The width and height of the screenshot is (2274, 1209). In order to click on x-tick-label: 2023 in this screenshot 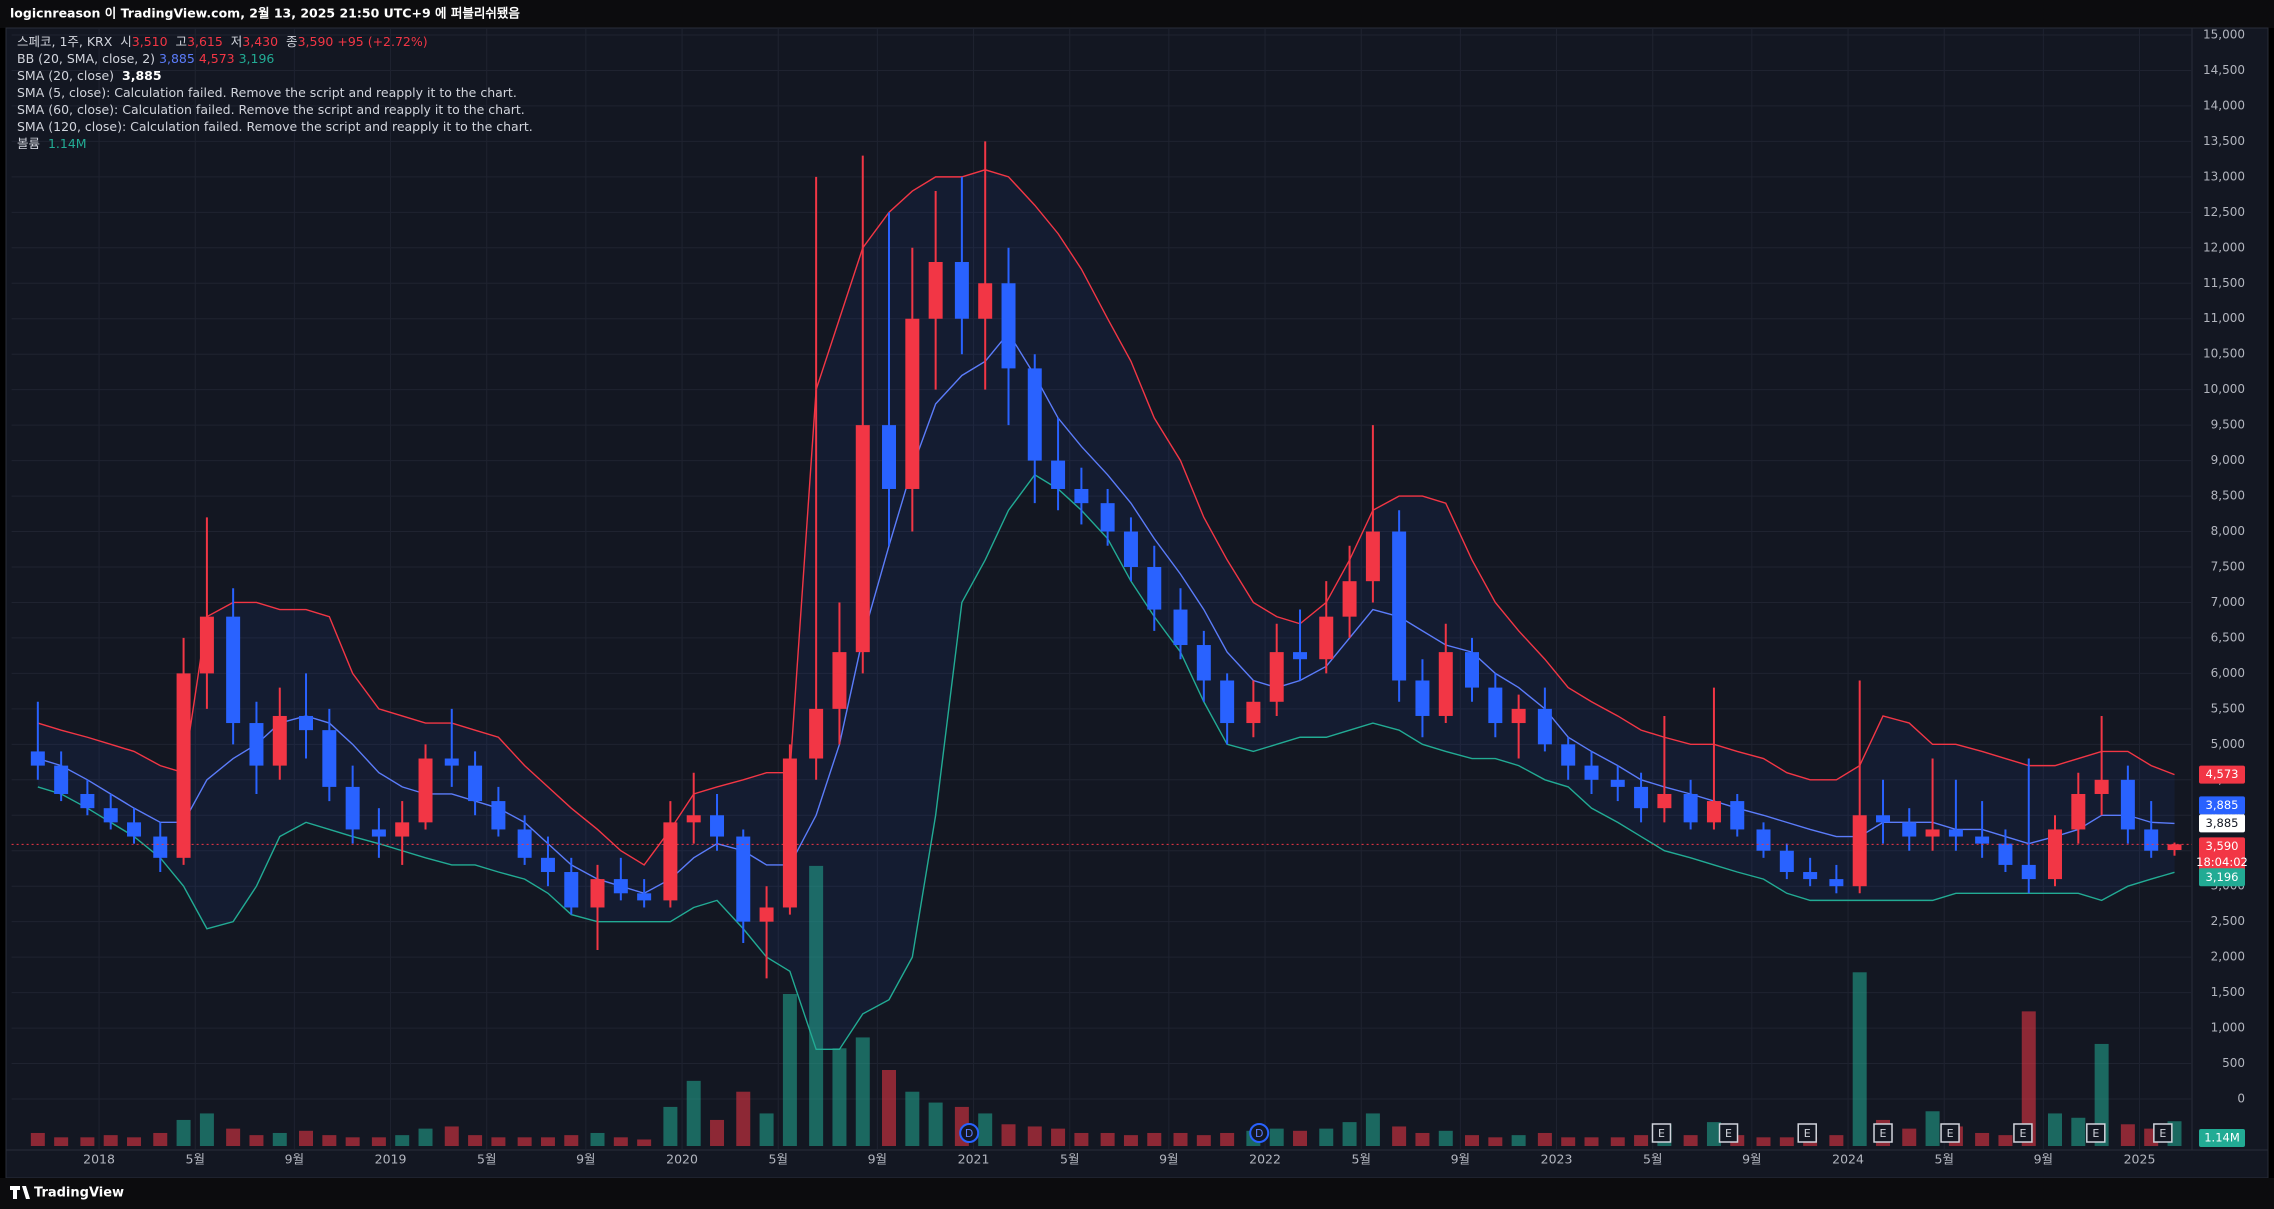, I will do `click(1557, 1159)`.